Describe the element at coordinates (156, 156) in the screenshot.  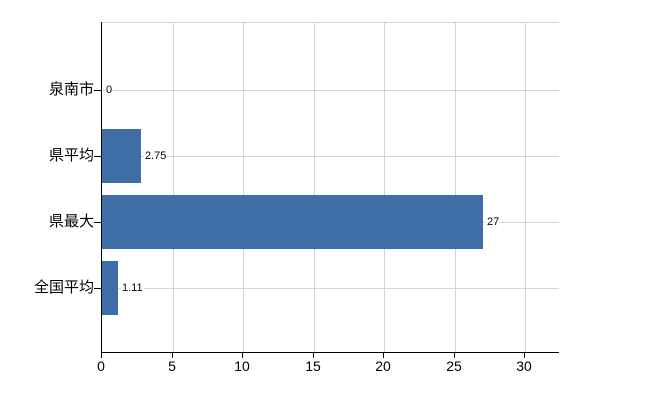
I see `bar-value-label: 2.75` at that location.